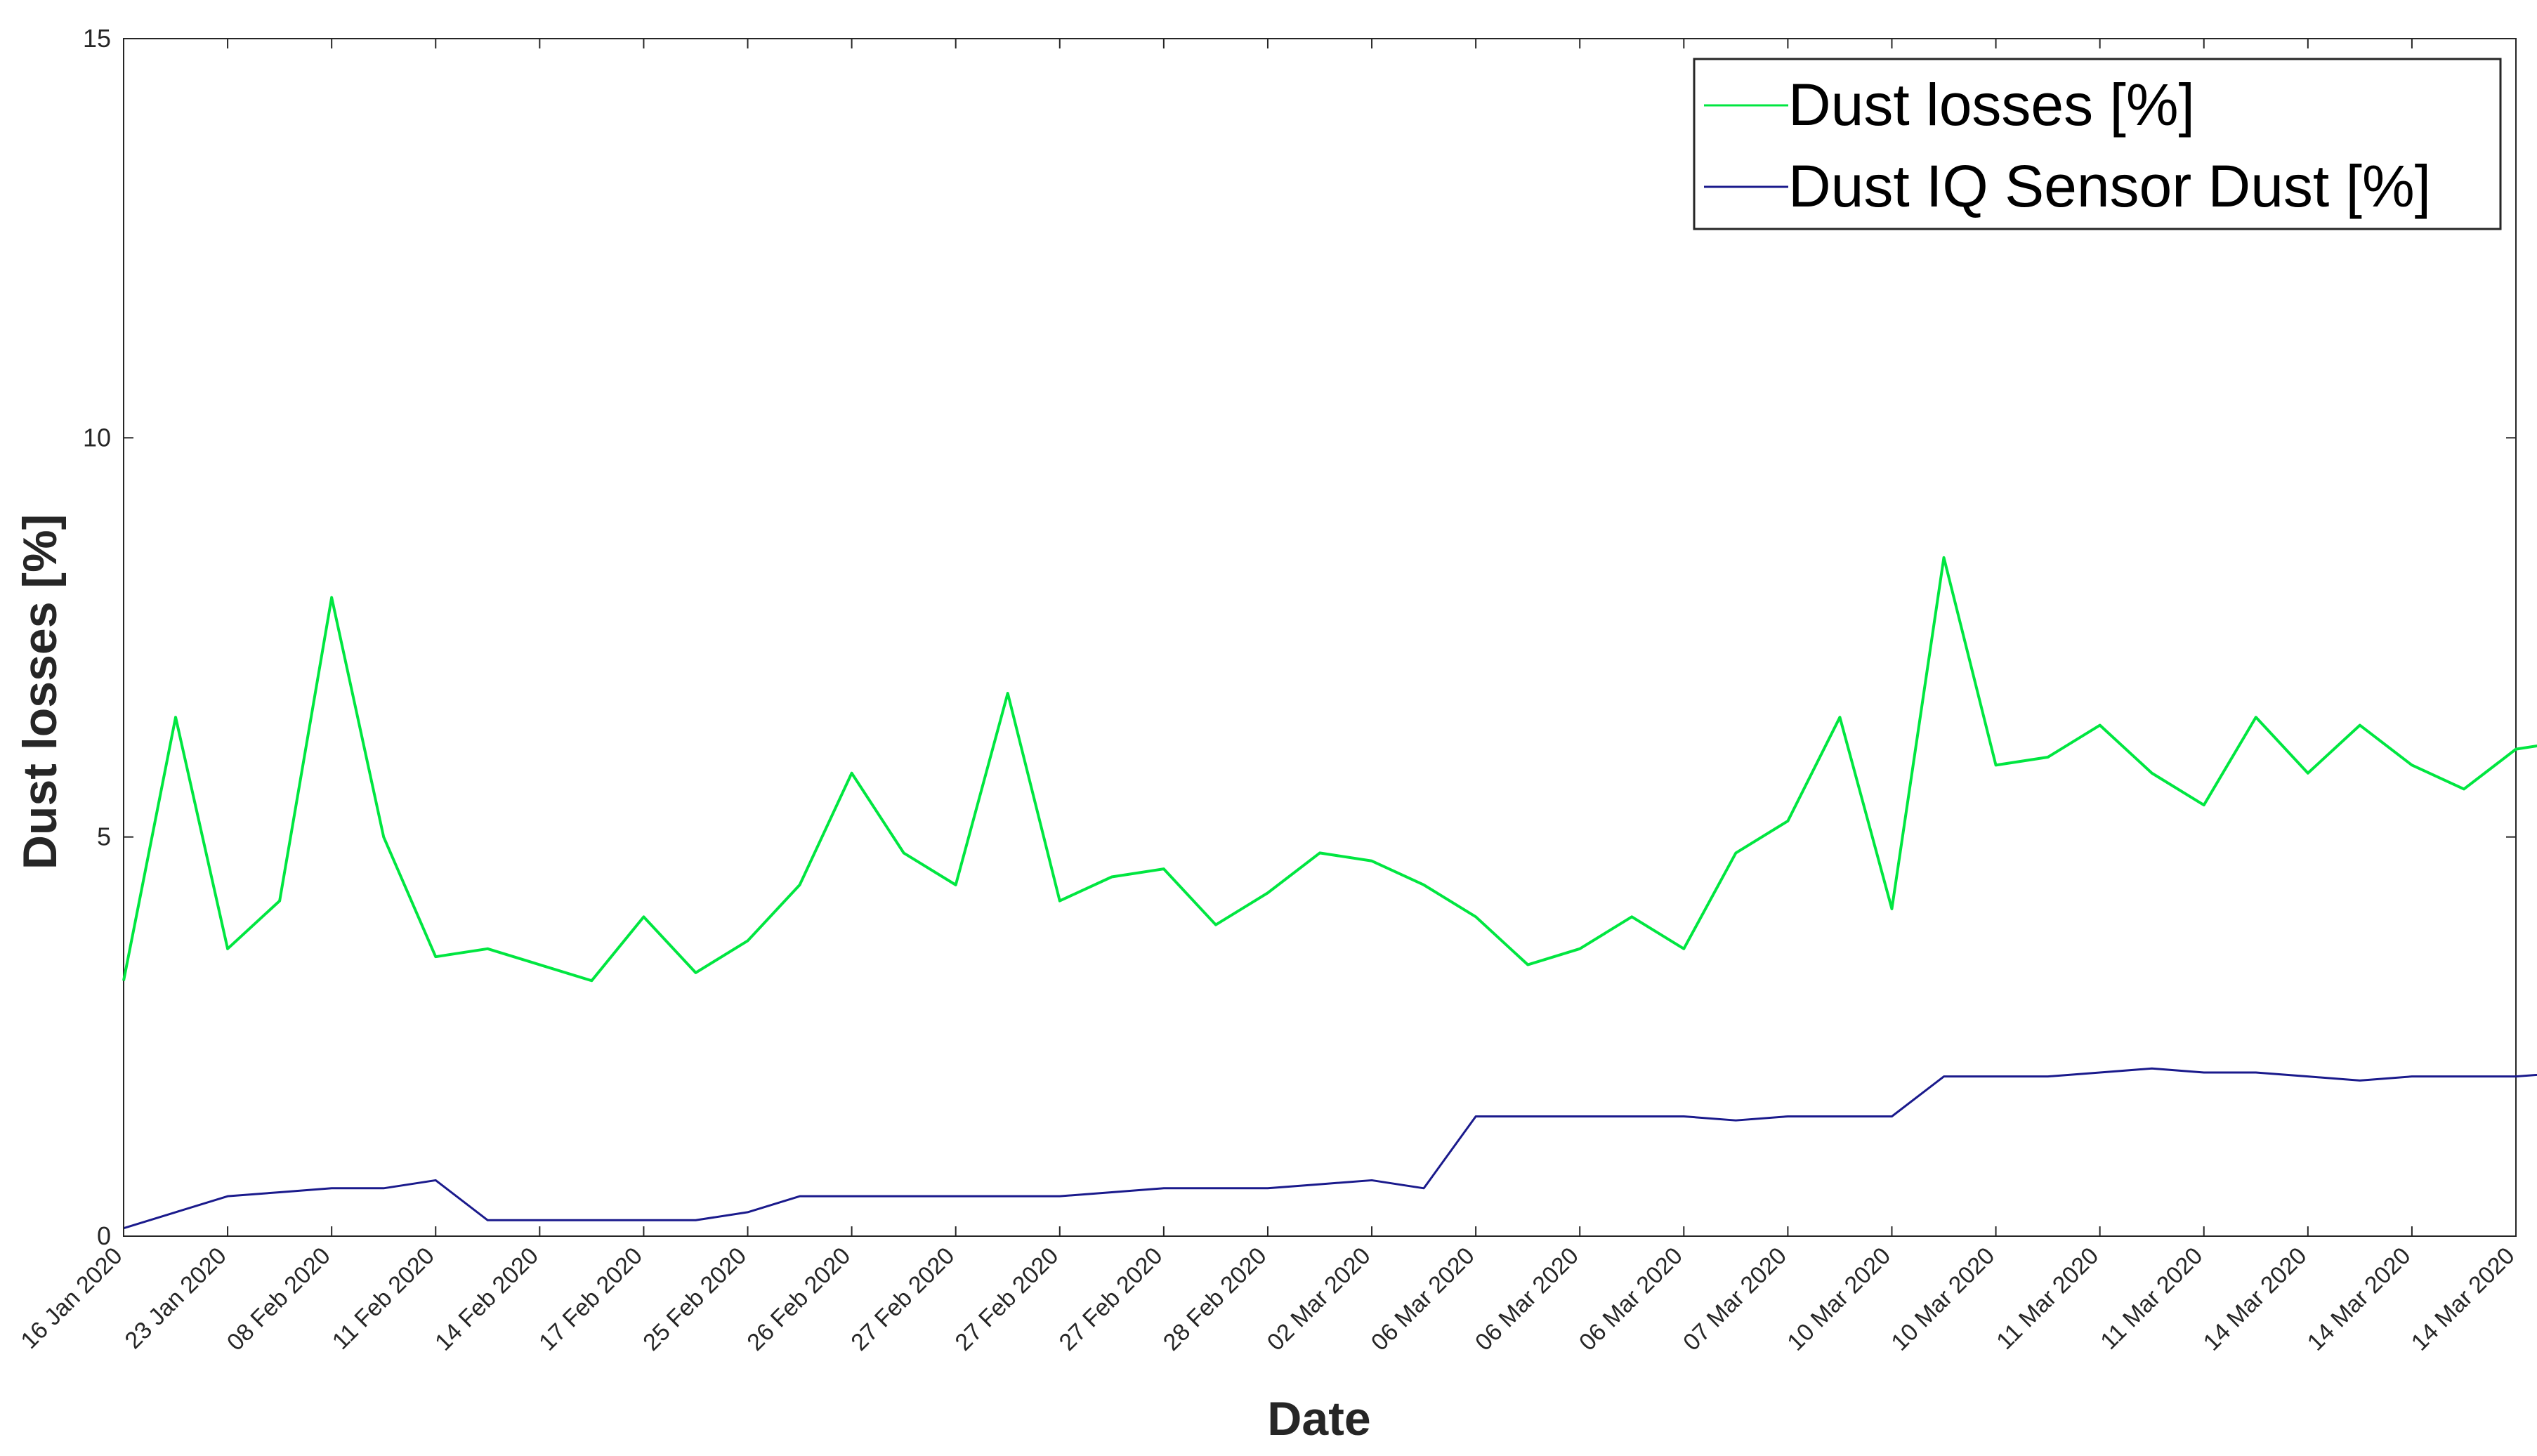  What do you see at coordinates (591, 1299) in the screenshot?
I see `x-tick-label: 17 Feb 2020` at bounding box center [591, 1299].